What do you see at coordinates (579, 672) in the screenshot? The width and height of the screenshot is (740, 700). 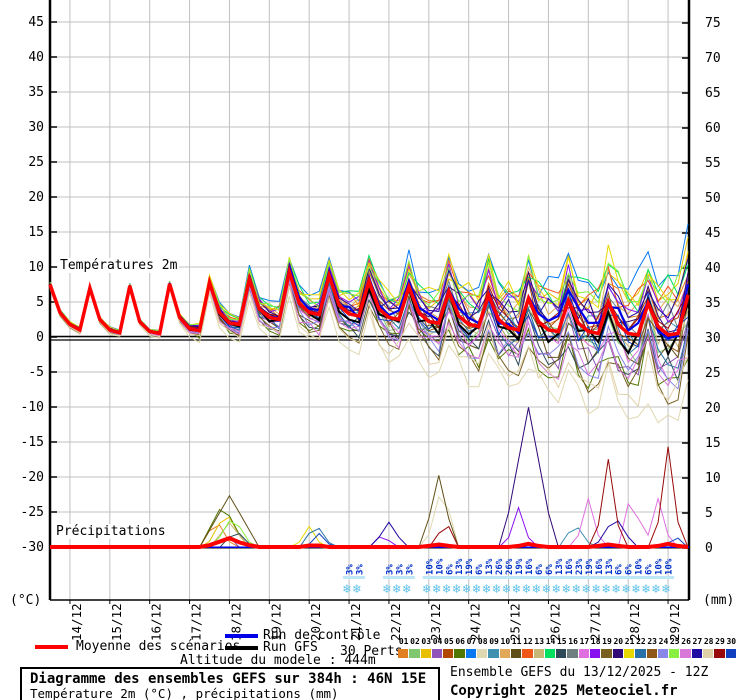 I see `run-info-label: Ensemble GEFS du 13/12/2025 - 12Z` at bounding box center [579, 672].